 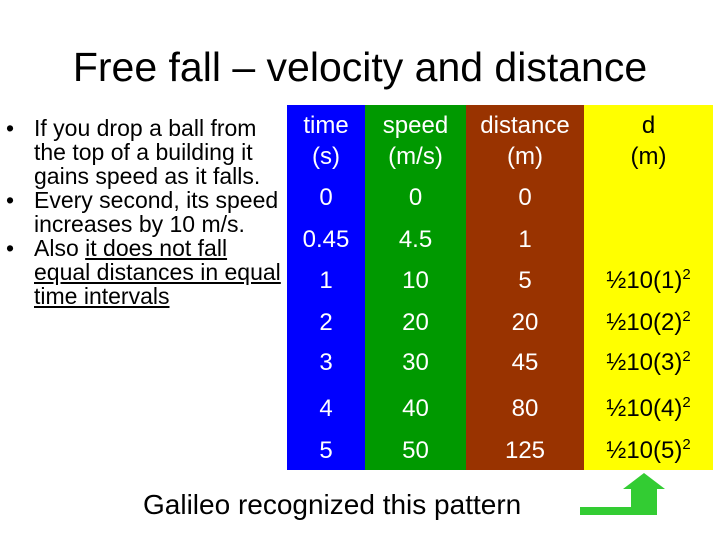 What do you see at coordinates (525, 197) in the screenshot?
I see `cell-distance: 0` at bounding box center [525, 197].